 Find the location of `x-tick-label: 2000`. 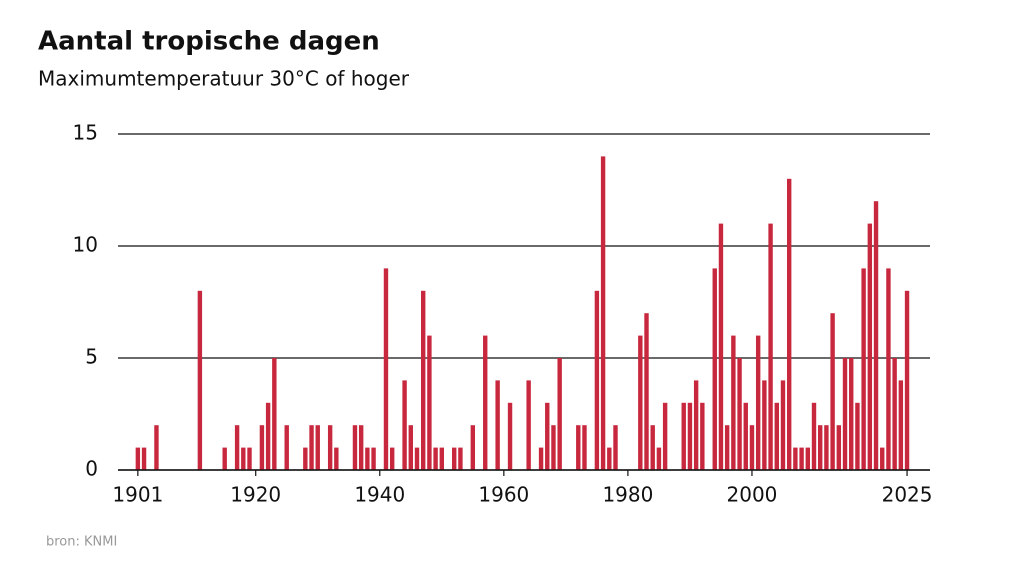

x-tick-label: 2000 is located at coordinates (752, 495).